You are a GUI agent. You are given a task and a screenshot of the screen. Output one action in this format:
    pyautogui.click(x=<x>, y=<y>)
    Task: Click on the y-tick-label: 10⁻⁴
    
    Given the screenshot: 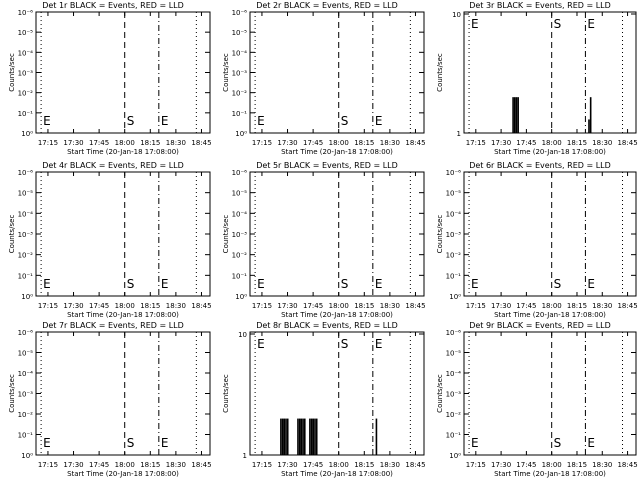 What is the action you would take?
    pyautogui.click(x=26, y=374)
    